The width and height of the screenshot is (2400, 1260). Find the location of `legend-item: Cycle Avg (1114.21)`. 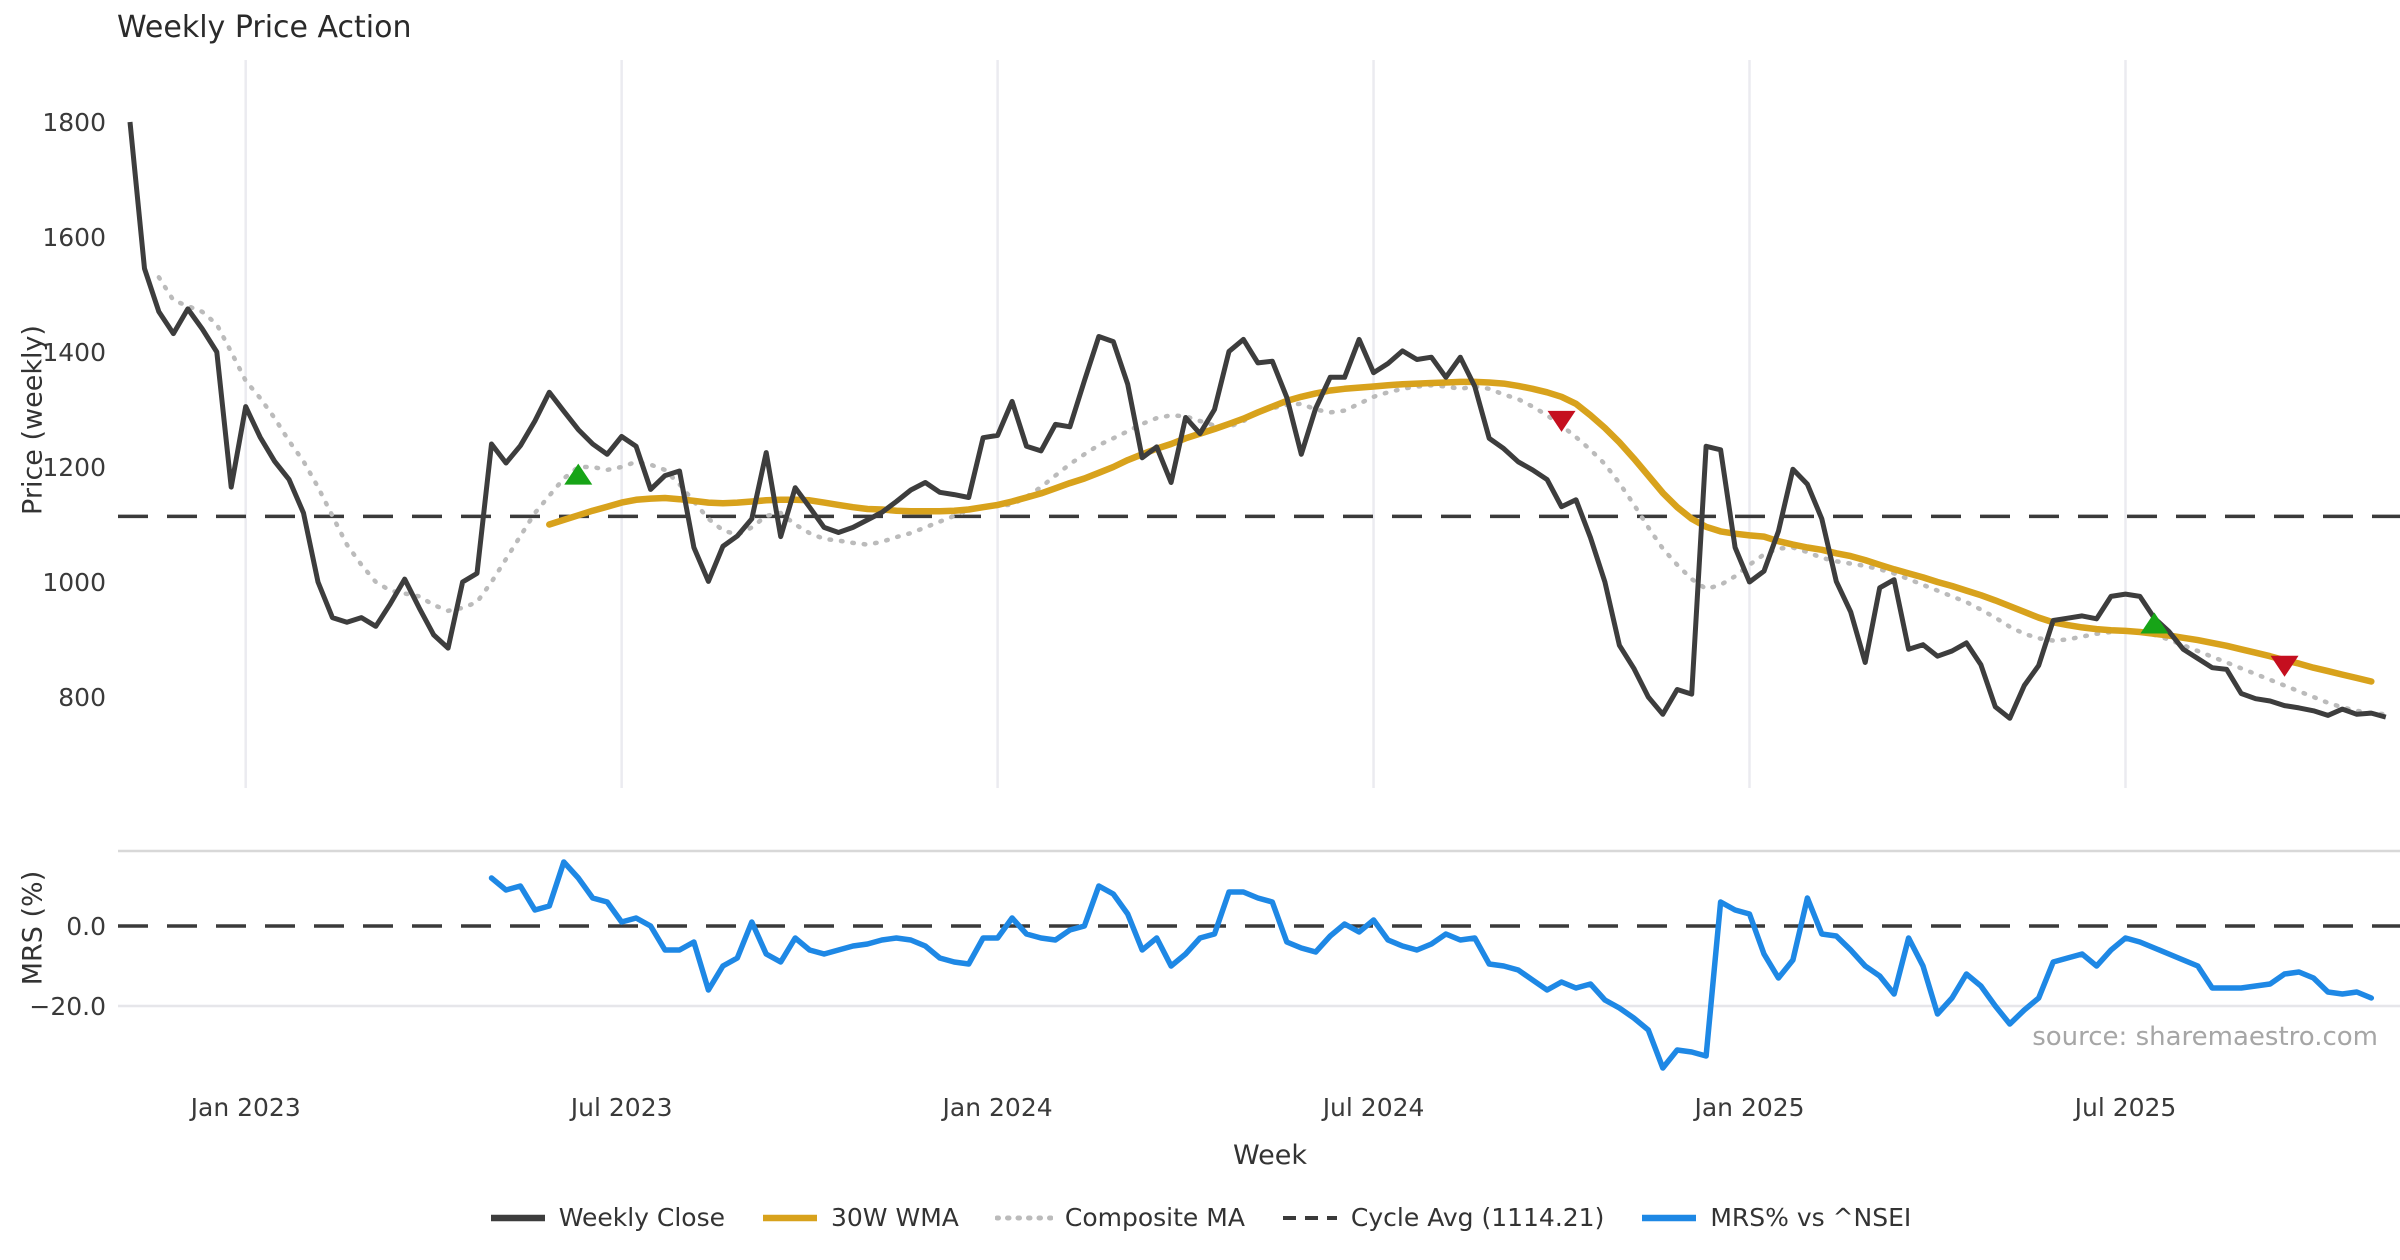

legend-item: Cycle Avg (1114.21) is located at coordinates (1442, 1217).